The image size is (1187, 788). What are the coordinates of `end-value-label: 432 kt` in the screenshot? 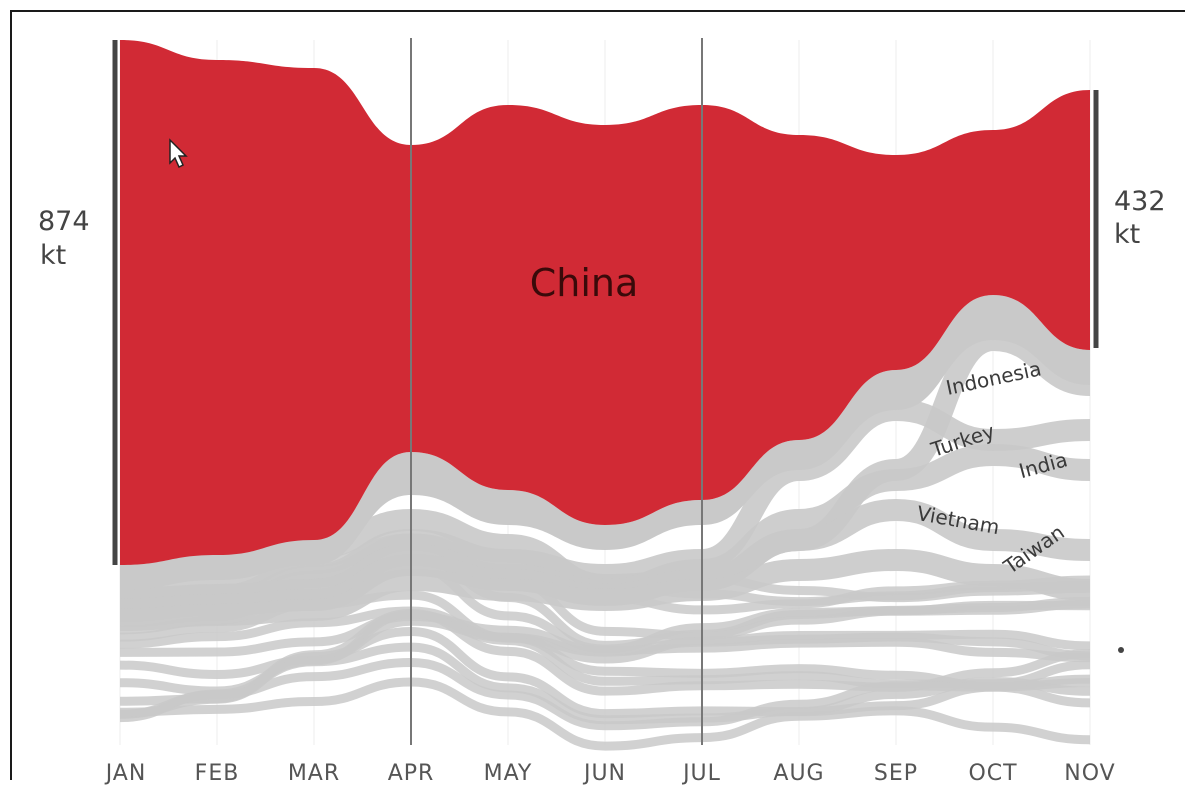 It's located at (1140, 218).